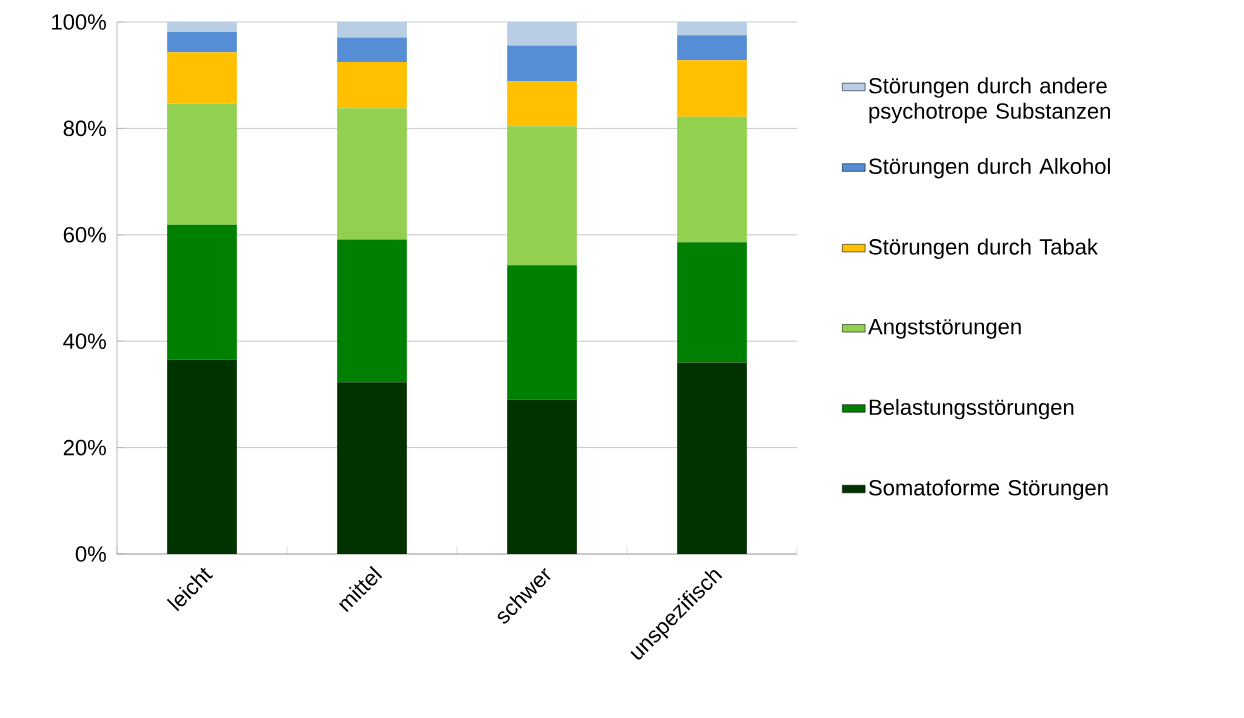  I want to click on y-tick-label: 40%, so click(84, 341).